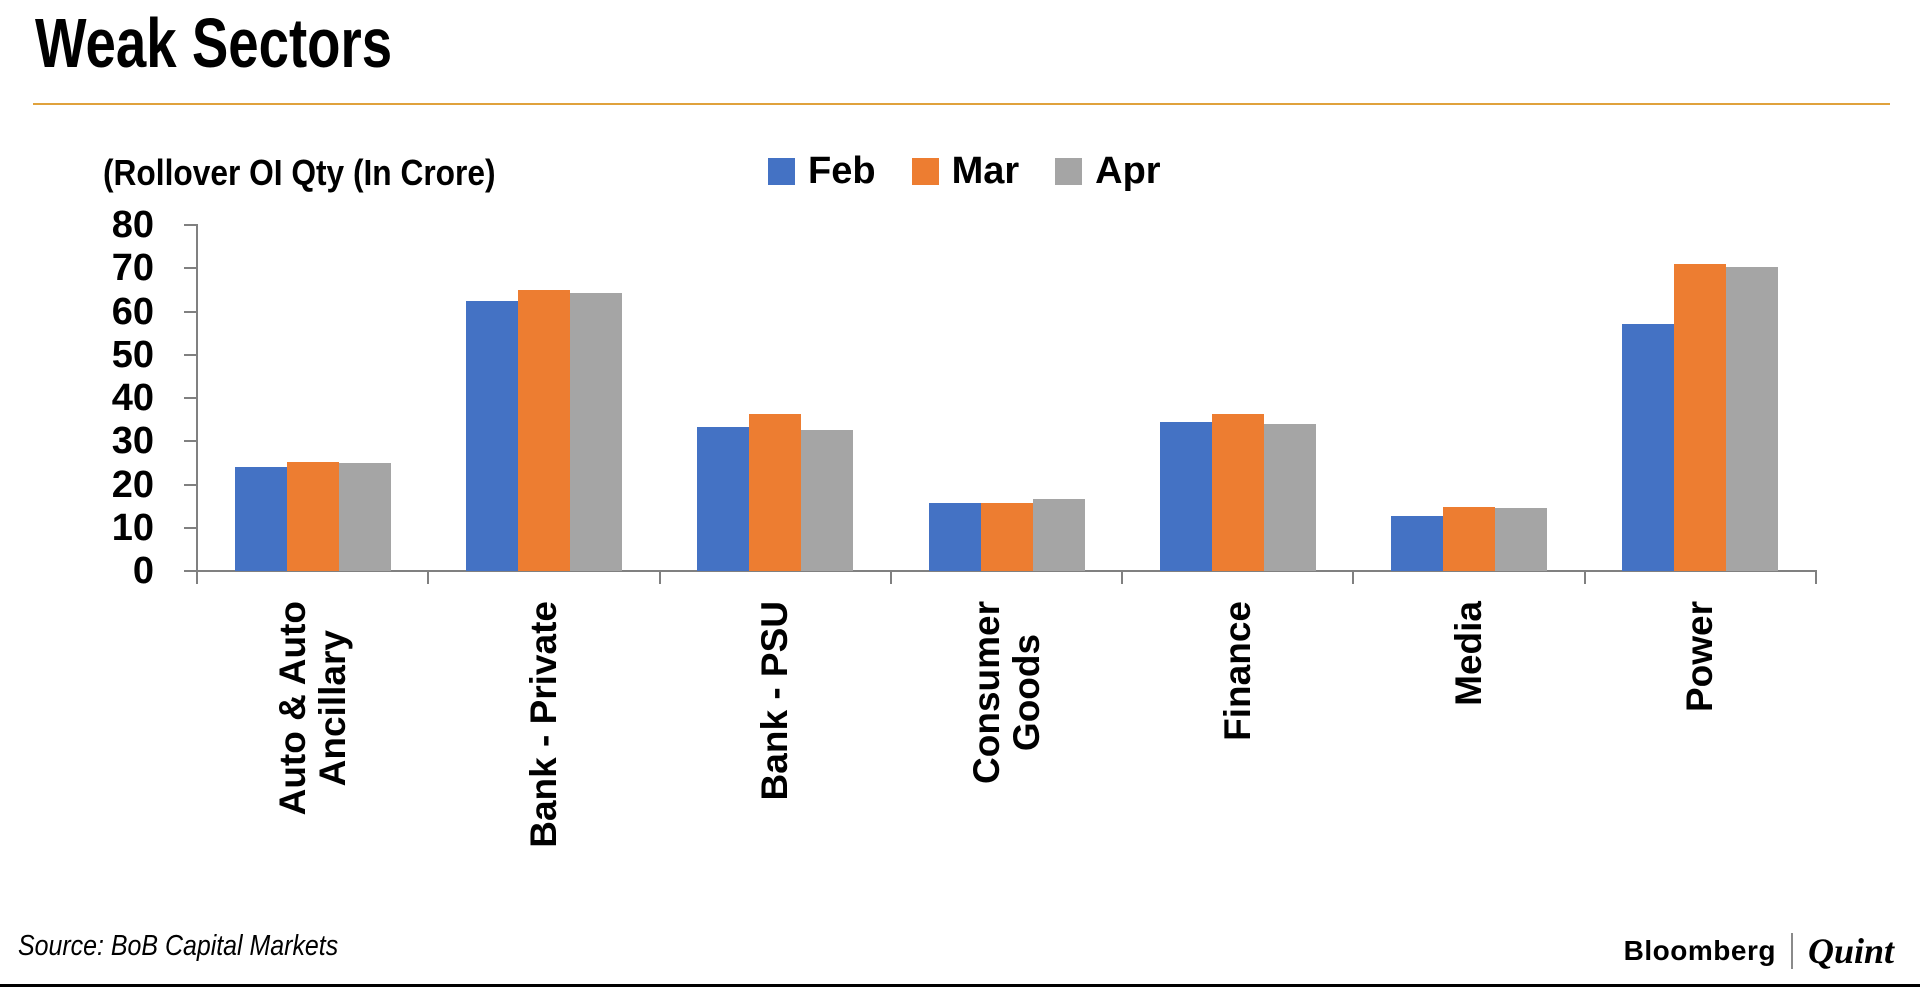  I want to click on y-axis-tick-label: 80, so click(132, 225).